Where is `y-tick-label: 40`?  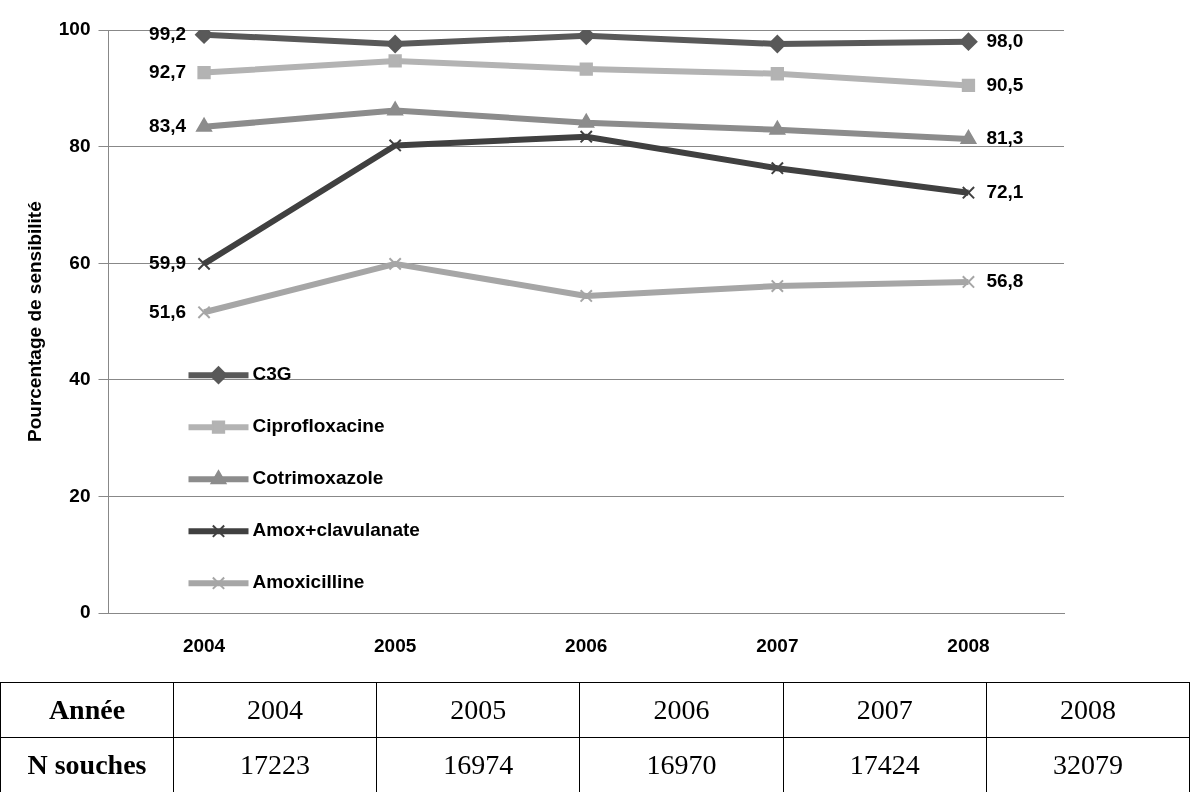
y-tick-label: 40 is located at coordinates (80, 379).